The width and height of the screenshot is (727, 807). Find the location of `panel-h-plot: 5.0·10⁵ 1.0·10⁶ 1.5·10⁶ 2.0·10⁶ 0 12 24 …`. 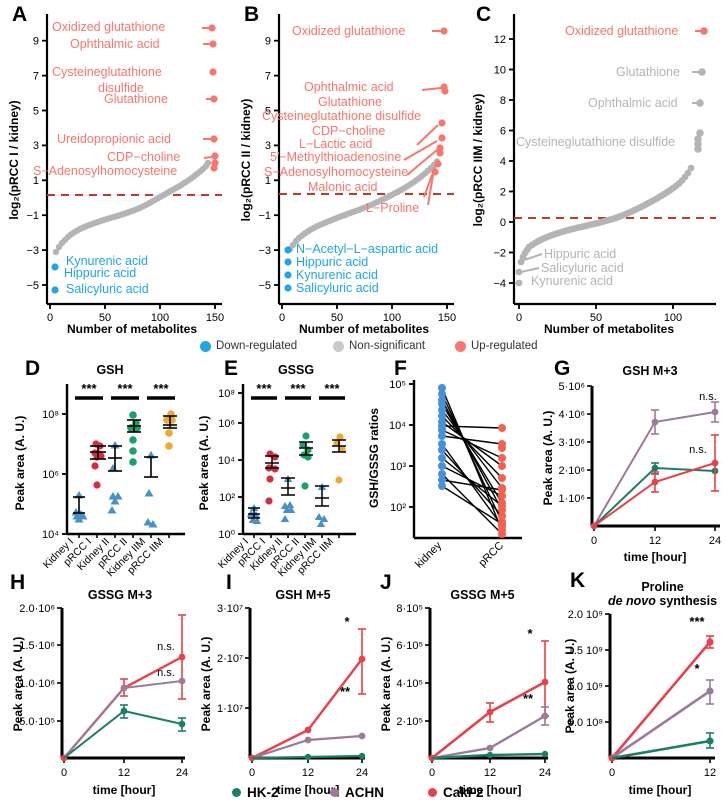

panel-h-plot: 5.0·10⁵ 1.0·10⁶ 1.5·10⁶ 2.0·10⁶ 0 12 24 … is located at coordinates (99, 700).